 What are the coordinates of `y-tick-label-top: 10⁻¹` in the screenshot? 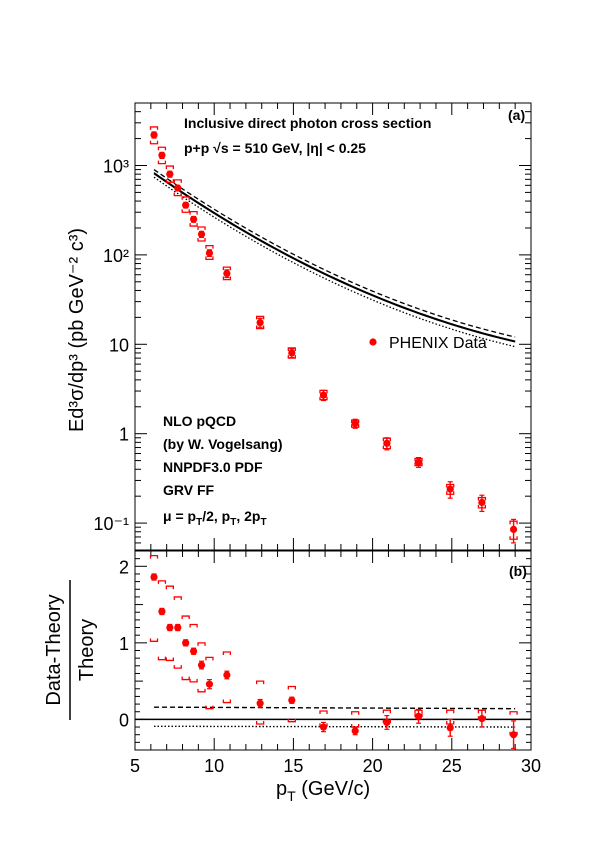 It's located at (111, 524).